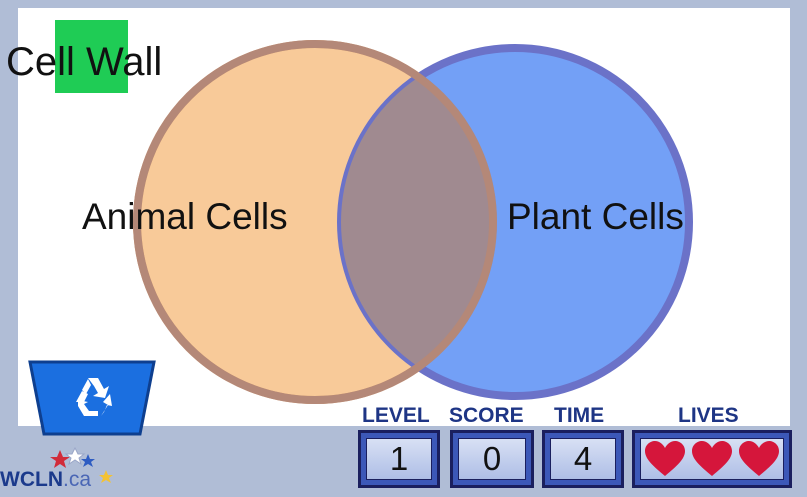  I want to click on lives-box, so click(712, 459).